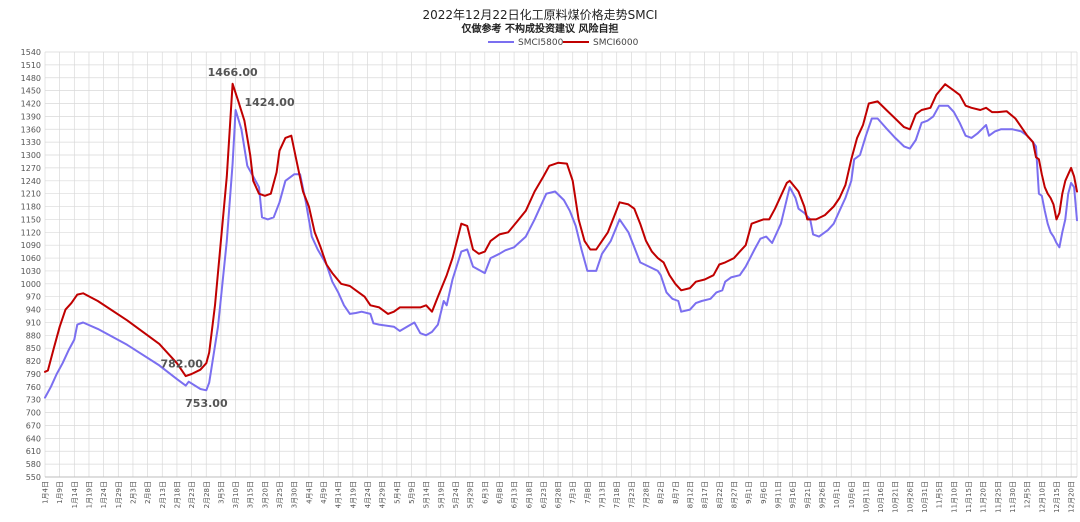 The height and width of the screenshot is (522, 1080). I want to click on legend: SMCI5800 SMCI6000, so click(563, 43).